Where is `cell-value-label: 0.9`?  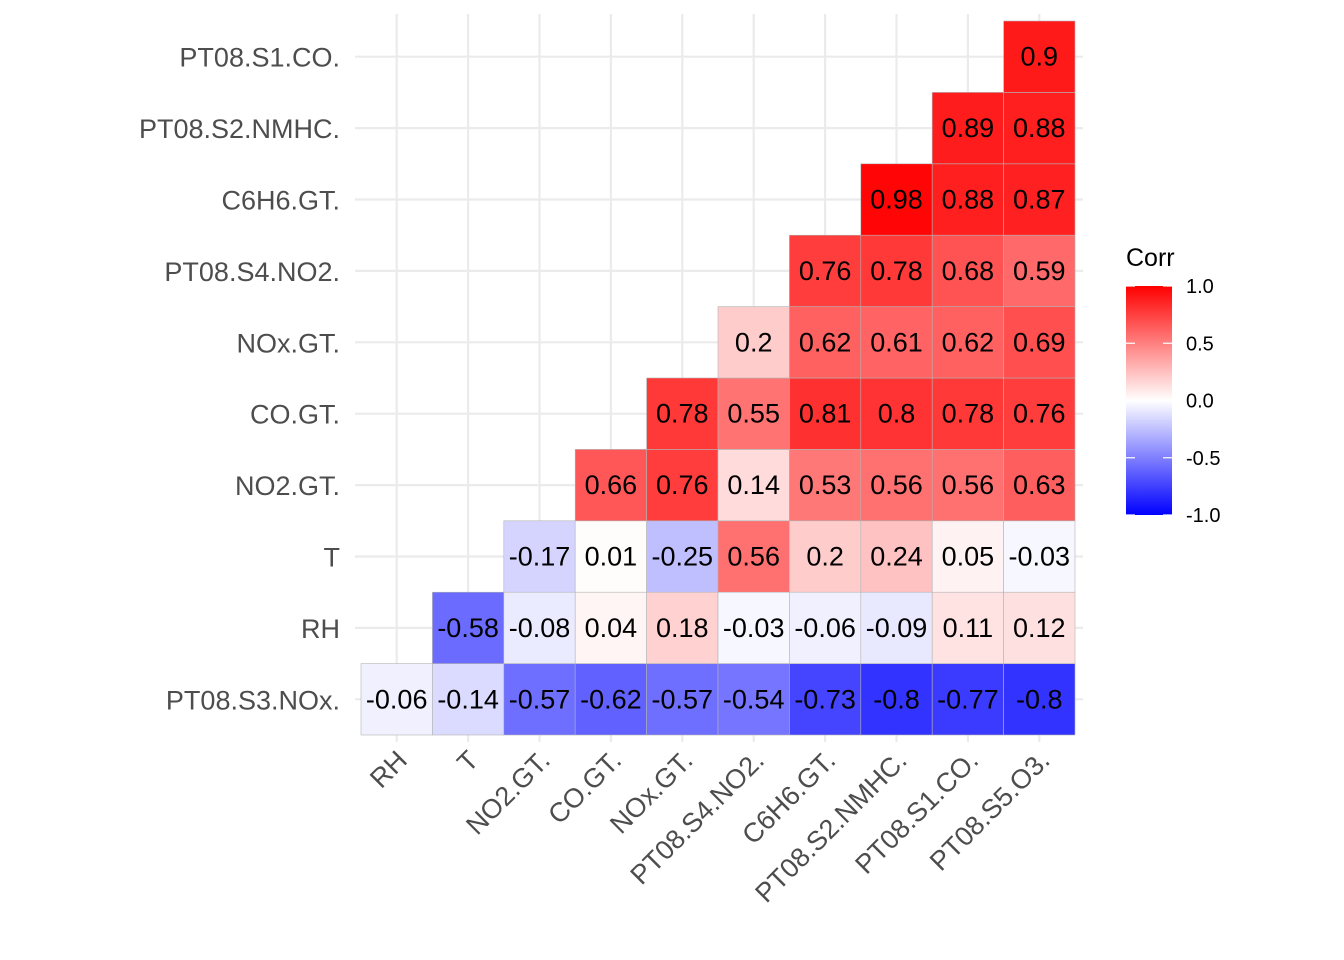
cell-value-label: 0.9 is located at coordinates (1040, 57).